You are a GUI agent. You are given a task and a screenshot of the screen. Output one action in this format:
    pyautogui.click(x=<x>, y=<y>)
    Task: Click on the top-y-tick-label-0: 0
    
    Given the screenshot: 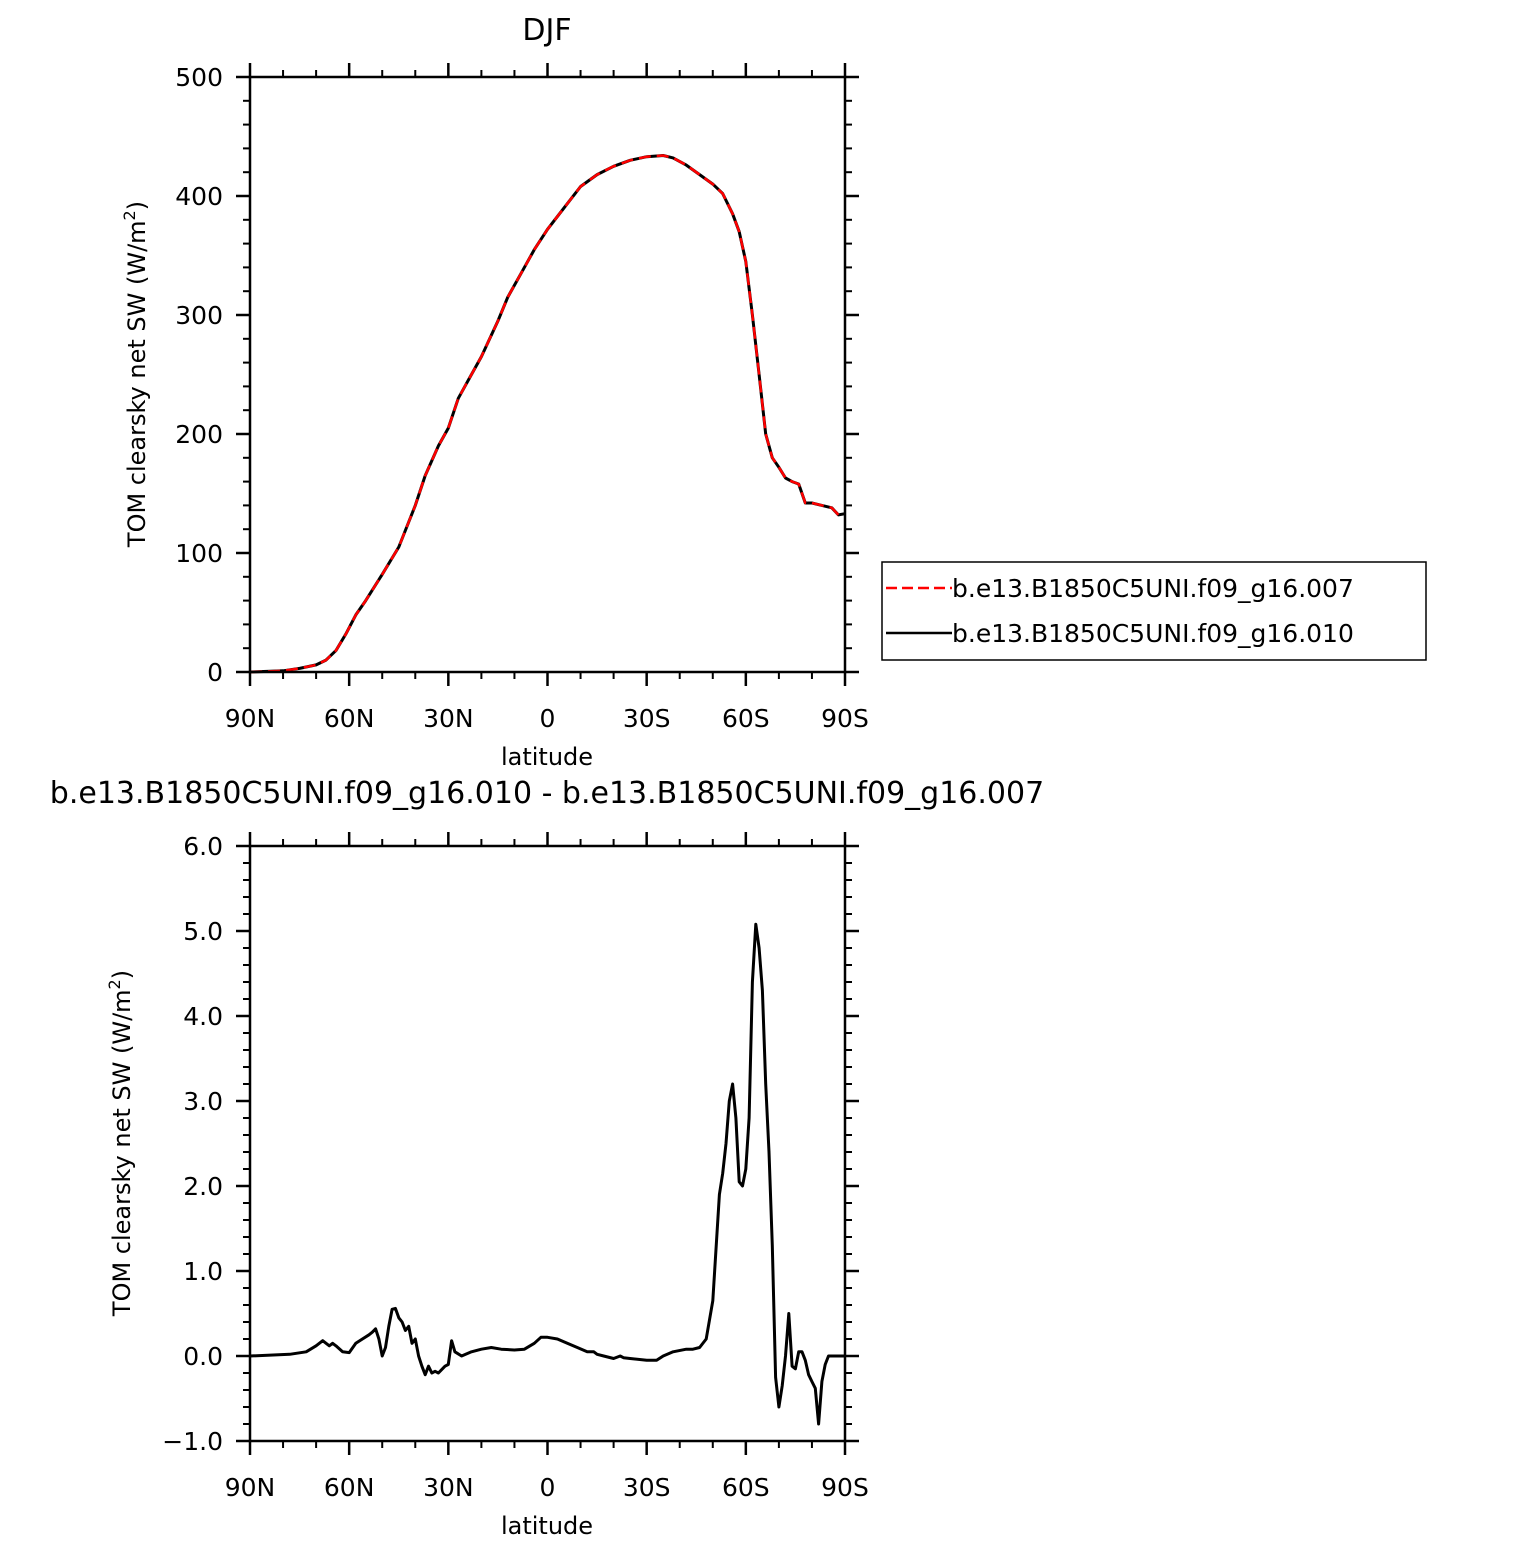 What is the action you would take?
    pyautogui.click(x=215, y=672)
    